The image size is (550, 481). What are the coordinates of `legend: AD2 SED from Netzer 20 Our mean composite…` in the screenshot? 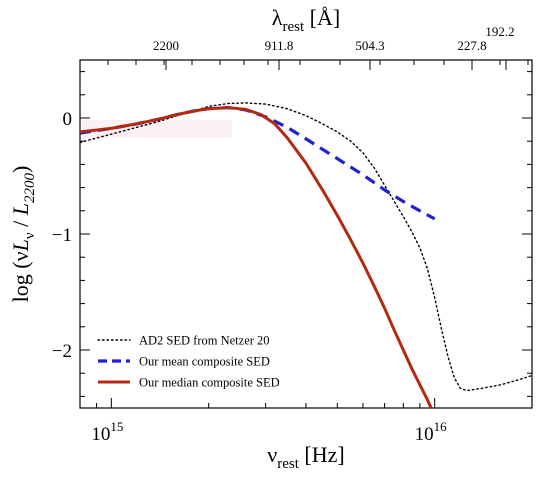 It's located at (188, 362).